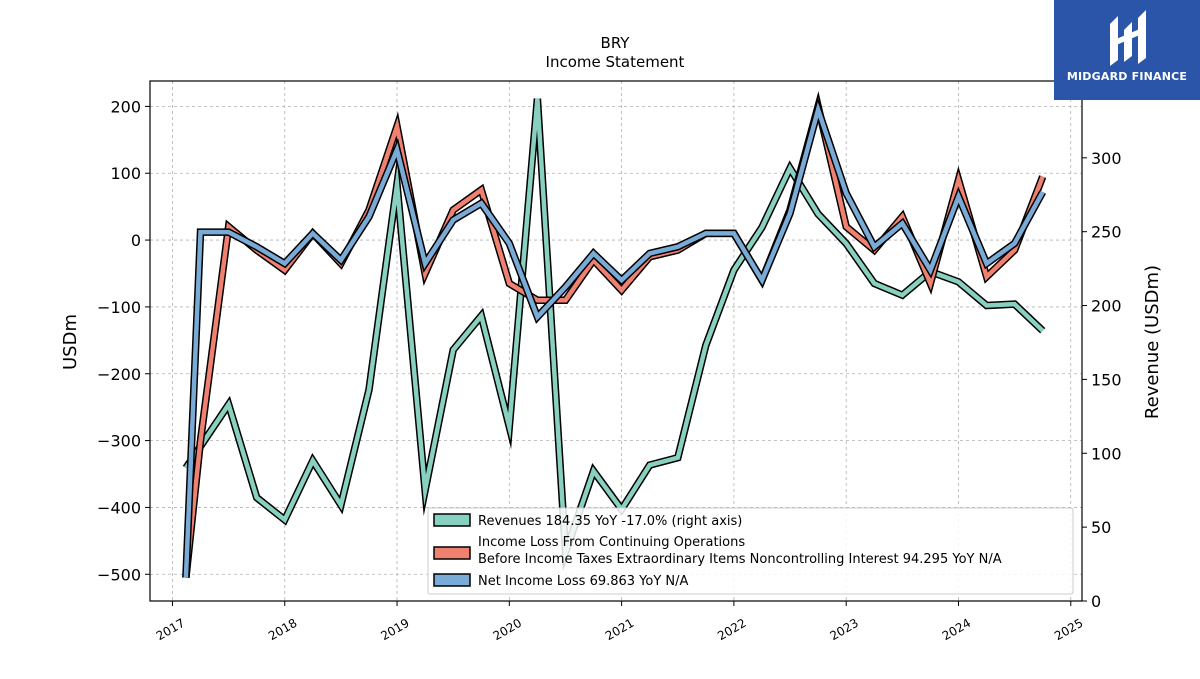 The image size is (1200, 679). Describe the element at coordinates (170, 629) in the screenshot. I see `x-tick-label: 2017` at that location.